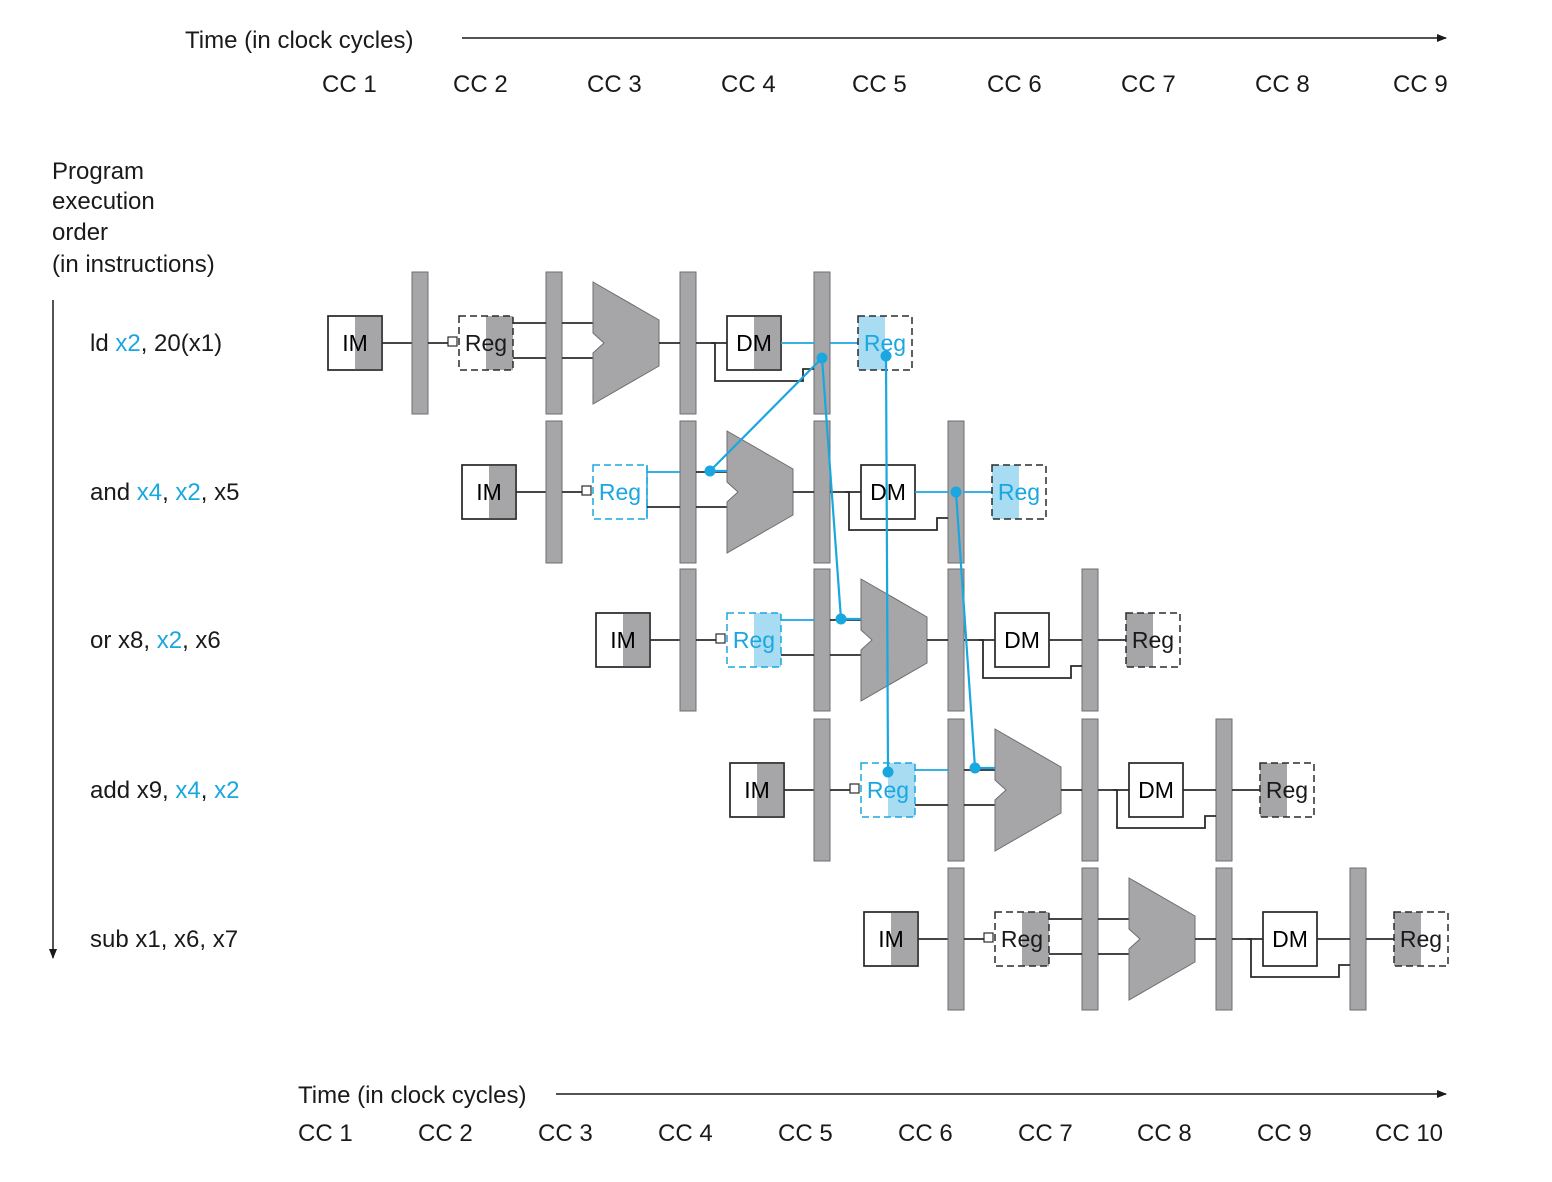  Describe the element at coordinates (445, 1133) in the screenshot. I see `bottom-tick-label: CC 2` at that location.